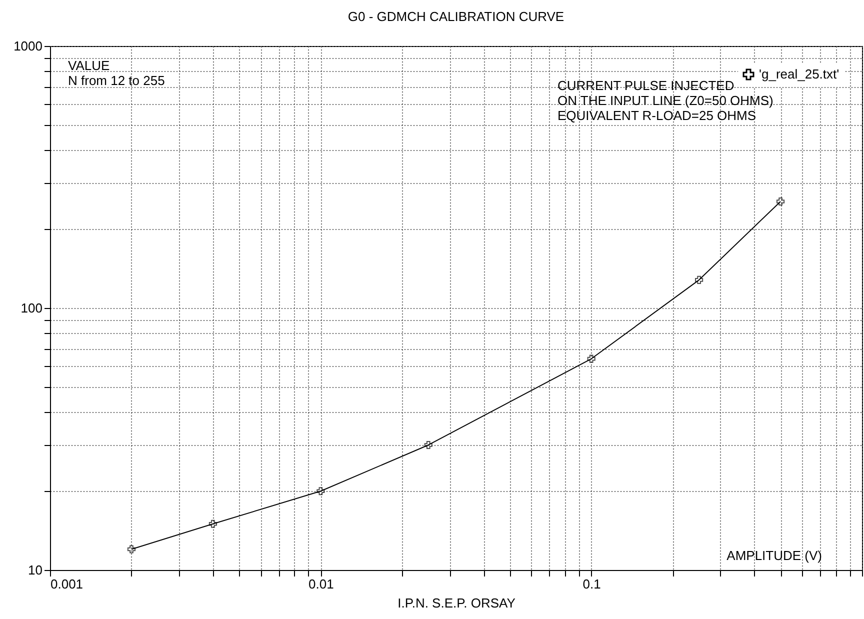  What do you see at coordinates (774, 555) in the screenshot?
I see `annotation: AMPLITUDE (V)` at bounding box center [774, 555].